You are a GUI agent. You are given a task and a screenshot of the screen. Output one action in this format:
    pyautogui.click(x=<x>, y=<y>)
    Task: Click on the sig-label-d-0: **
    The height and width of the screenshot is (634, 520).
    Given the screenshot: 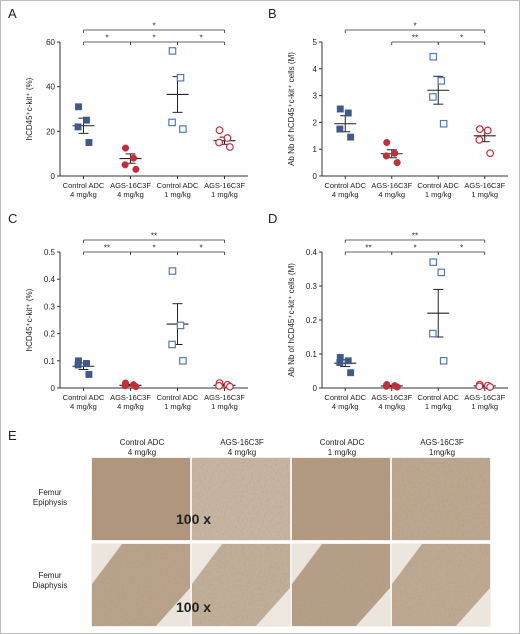 What is the action you would take?
    pyautogui.click(x=415, y=236)
    